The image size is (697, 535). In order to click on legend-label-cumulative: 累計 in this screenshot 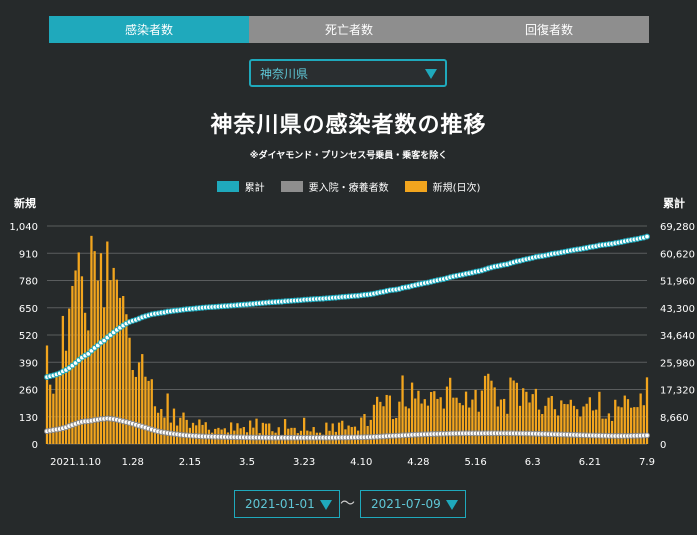, I will do `click(254, 188)`.